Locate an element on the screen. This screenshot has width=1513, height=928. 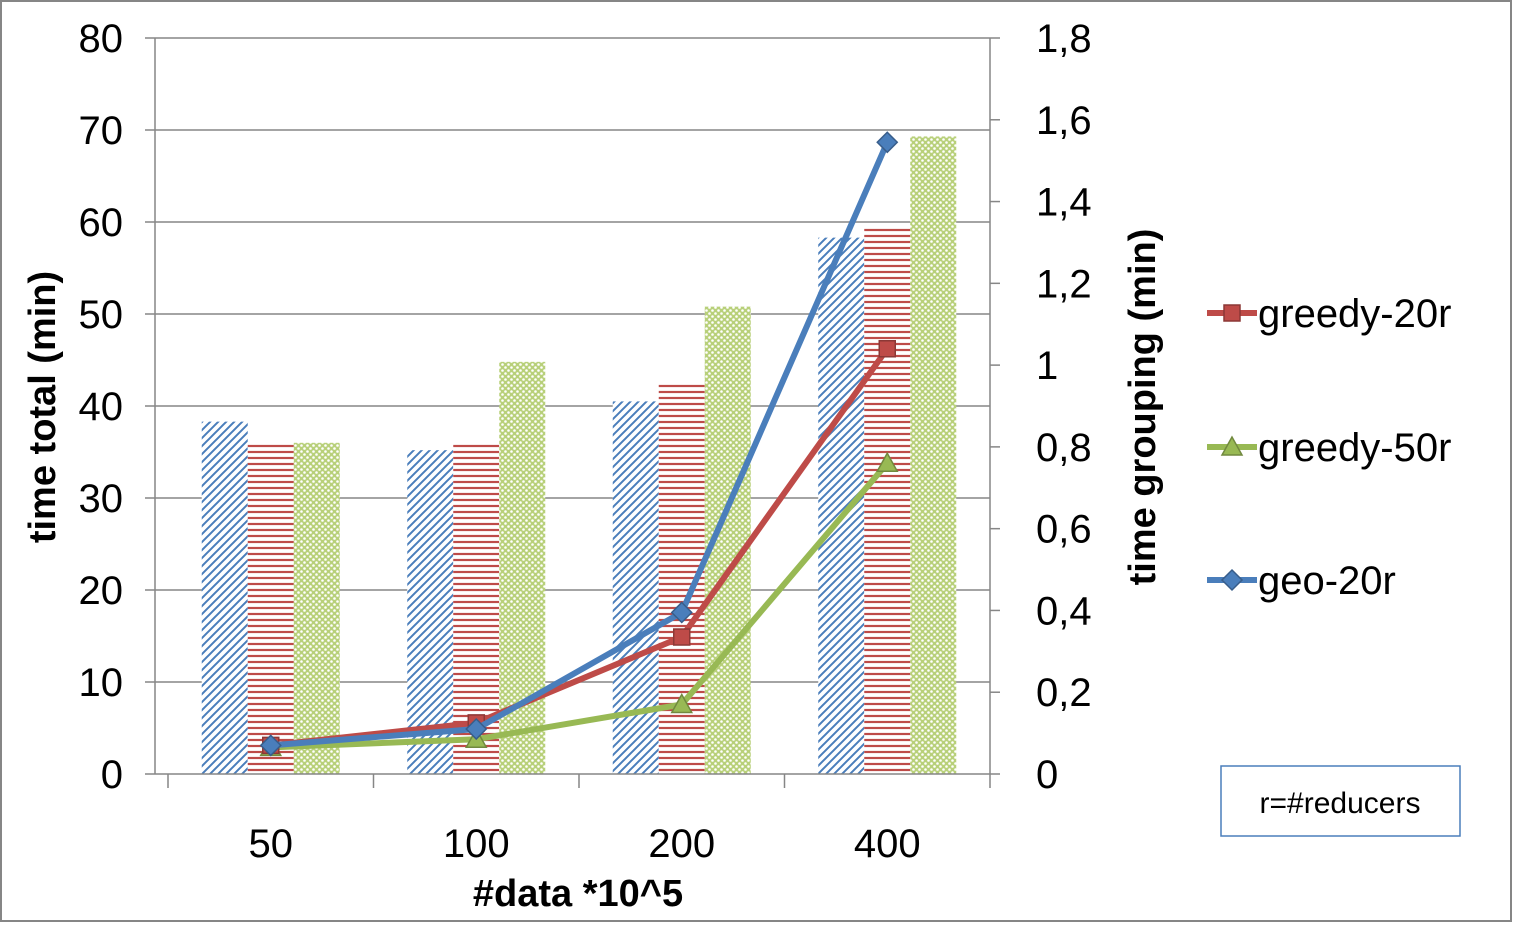
x-tick-label: 400 is located at coordinates (887, 844).